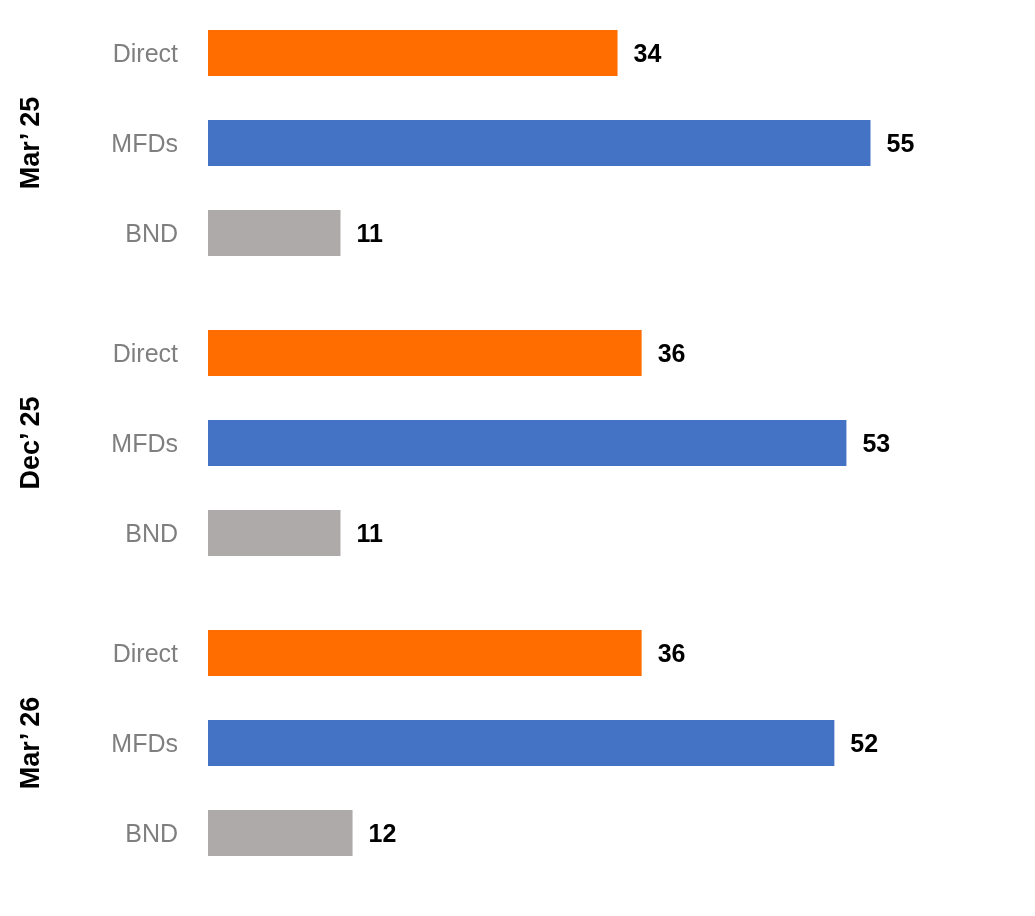 This screenshot has height=916, width=1035. What do you see at coordinates (29, 143) in the screenshot?
I see `y-axis-title: Mar’ 25` at bounding box center [29, 143].